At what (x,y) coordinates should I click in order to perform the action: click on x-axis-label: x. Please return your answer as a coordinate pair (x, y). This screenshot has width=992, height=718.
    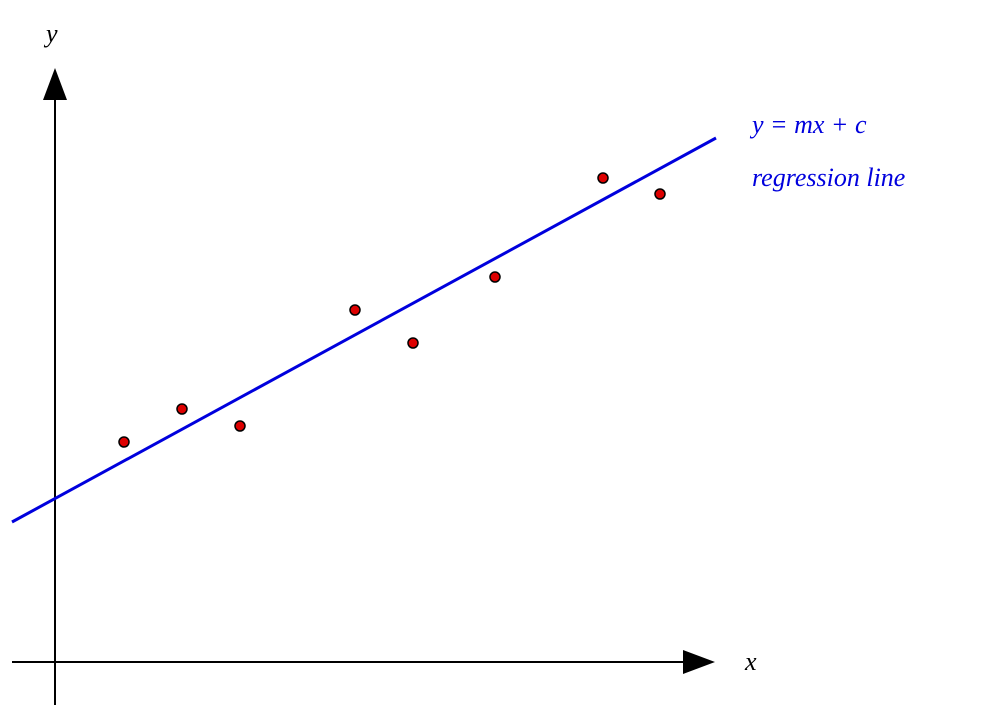
    Looking at the image, I should click on (750, 661).